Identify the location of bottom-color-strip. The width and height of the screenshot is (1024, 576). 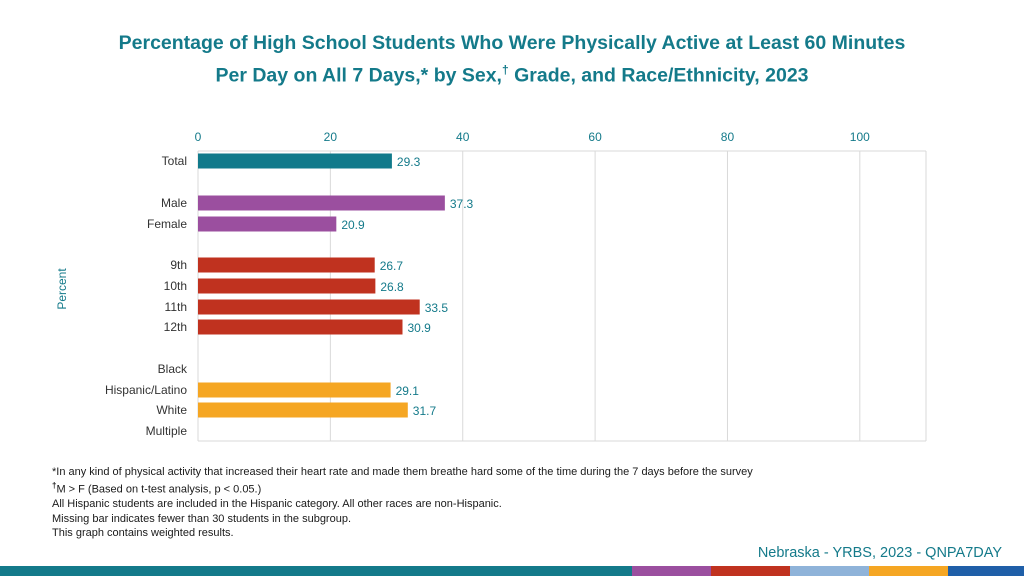
(512, 571).